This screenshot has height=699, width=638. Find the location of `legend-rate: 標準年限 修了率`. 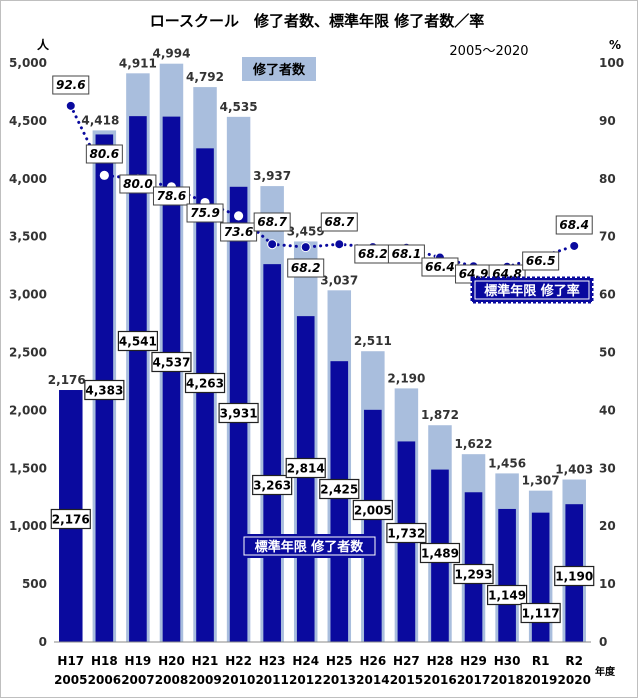

legend-rate: 標準年限 修了率 is located at coordinates (532, 290).